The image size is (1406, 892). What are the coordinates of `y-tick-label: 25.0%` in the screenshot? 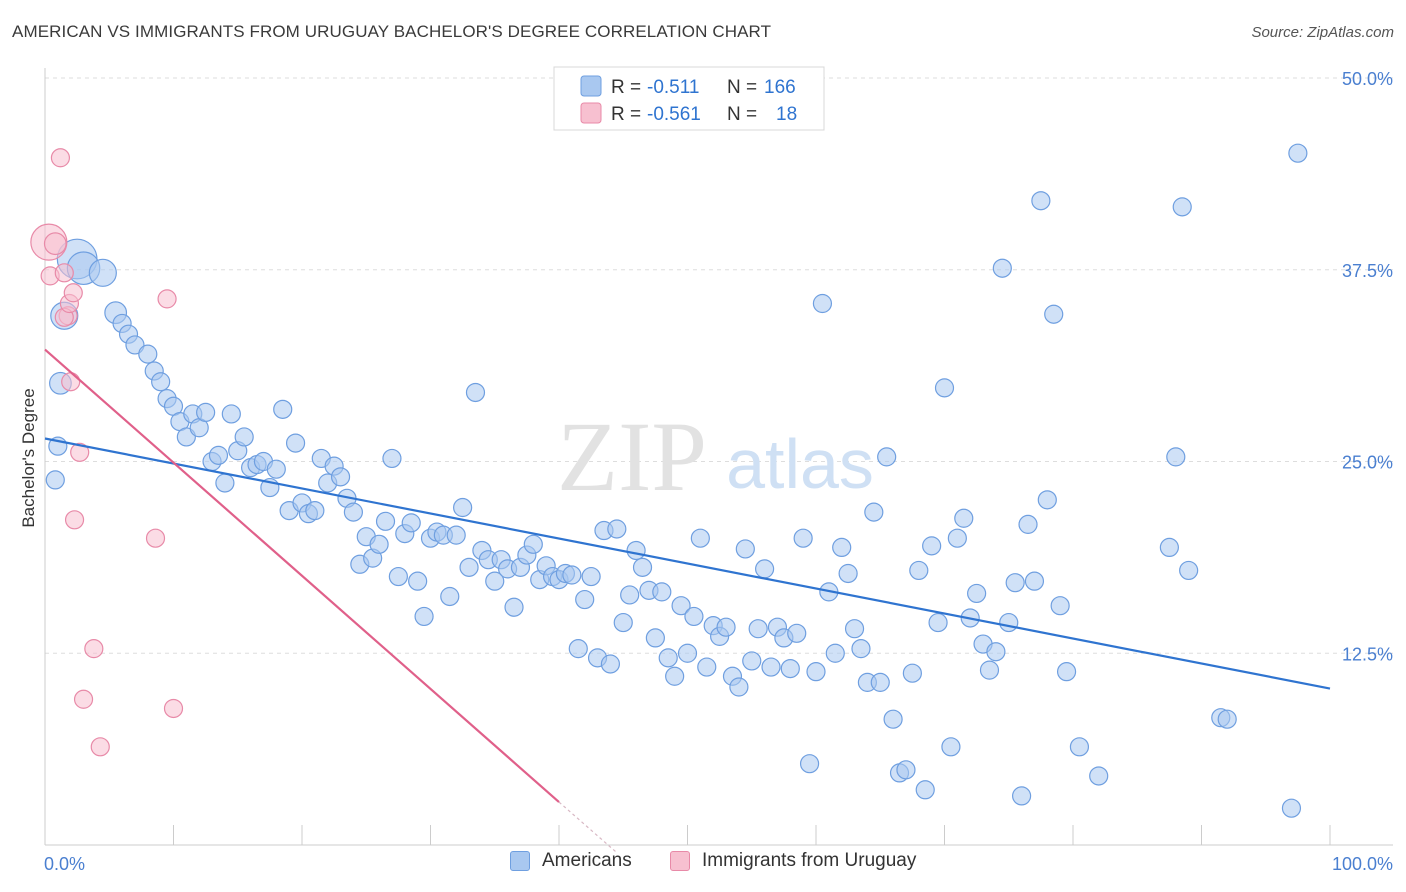 It's located at (1367, 463).